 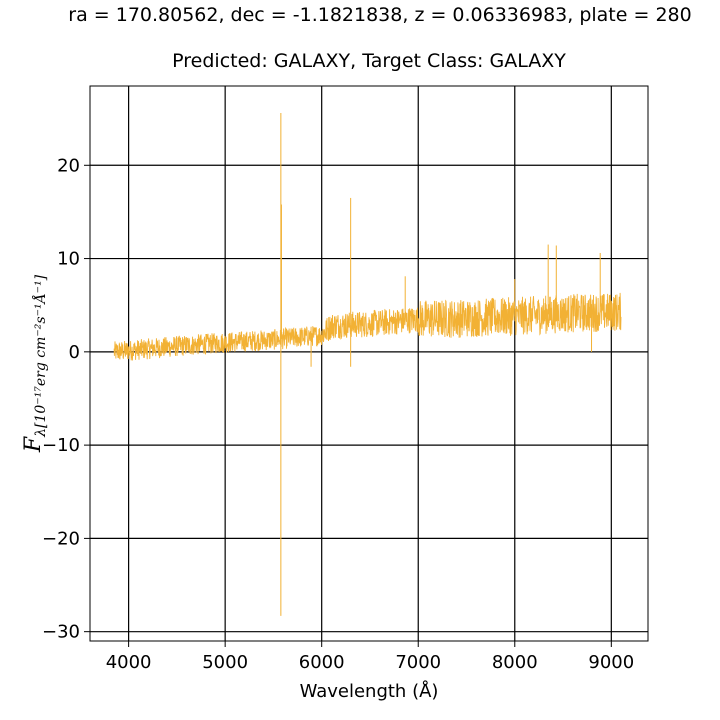 What do you see at coordinates (129, 662) in the screenshot?
I see `x-tick-label: 4000` at bounding box center [129, 662].